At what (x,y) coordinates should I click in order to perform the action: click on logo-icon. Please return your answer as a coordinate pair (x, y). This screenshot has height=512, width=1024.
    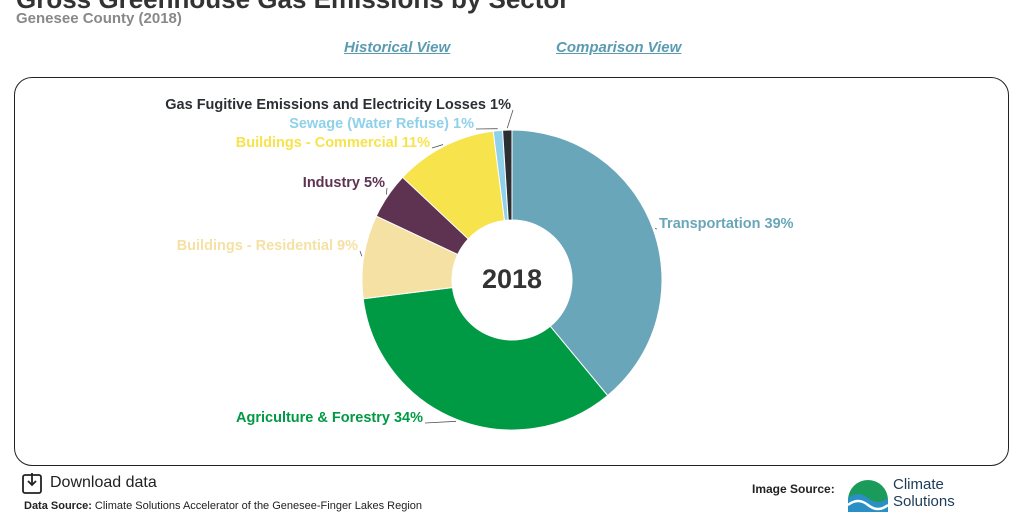
    Looking at the image, I should click on (868, 496).